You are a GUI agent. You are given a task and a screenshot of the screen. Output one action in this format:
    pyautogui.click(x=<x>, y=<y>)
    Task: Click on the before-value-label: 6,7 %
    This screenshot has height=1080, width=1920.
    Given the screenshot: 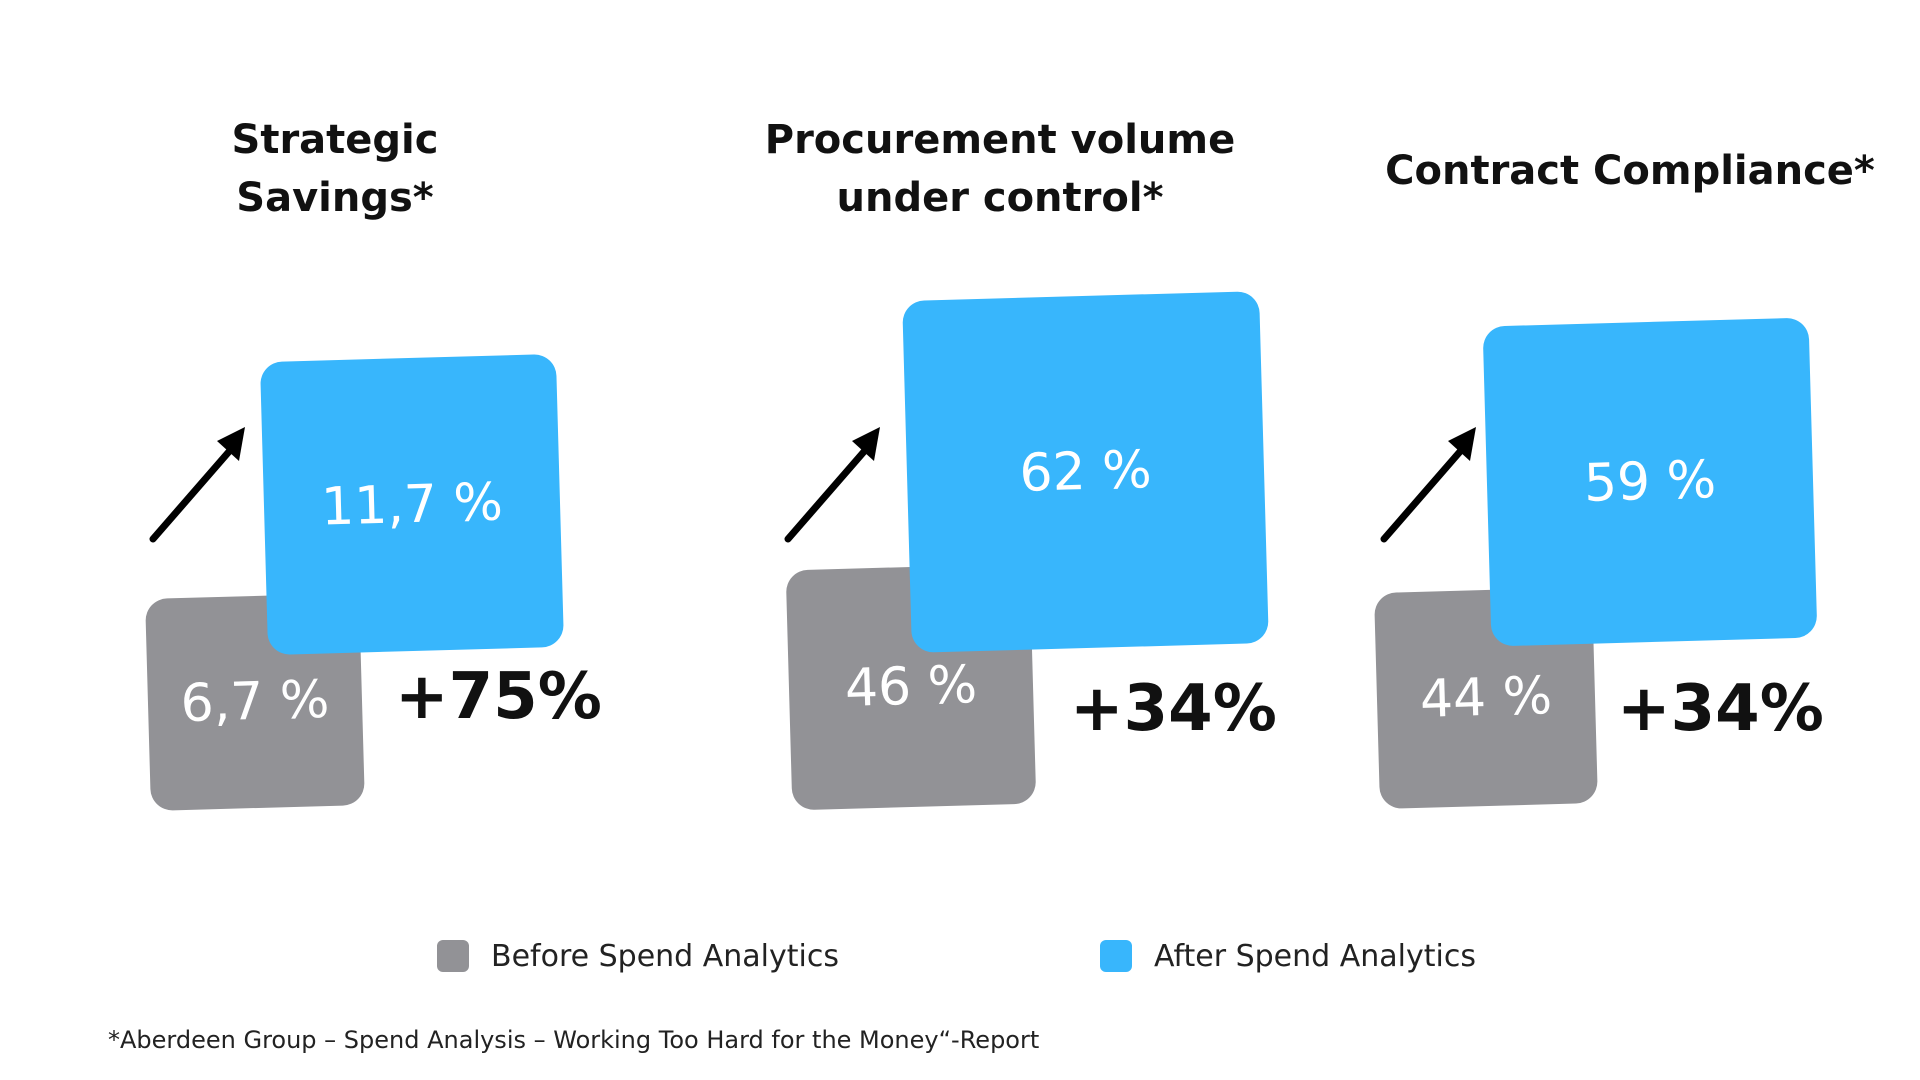 What is the action you would take?
    pyautogui.click(x=255, y=702)
    